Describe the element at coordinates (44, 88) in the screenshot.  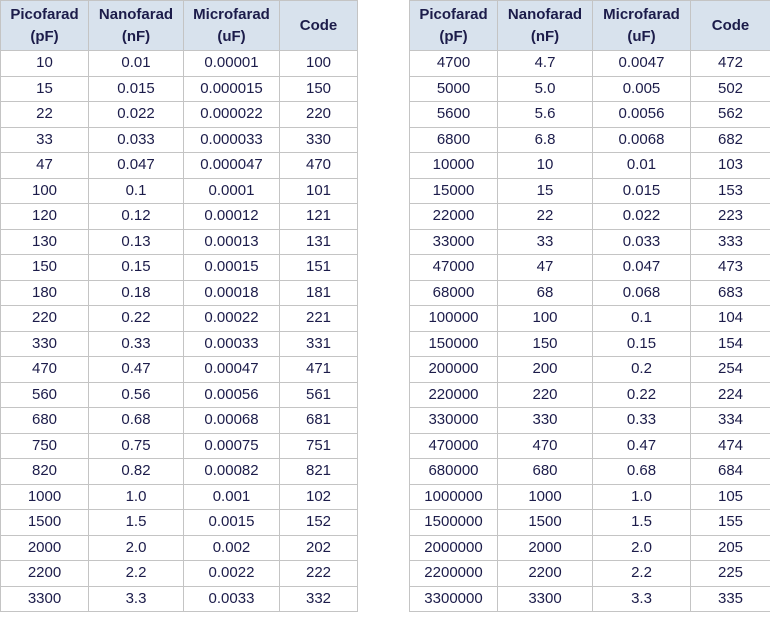
I see `cell: 15` at that location.